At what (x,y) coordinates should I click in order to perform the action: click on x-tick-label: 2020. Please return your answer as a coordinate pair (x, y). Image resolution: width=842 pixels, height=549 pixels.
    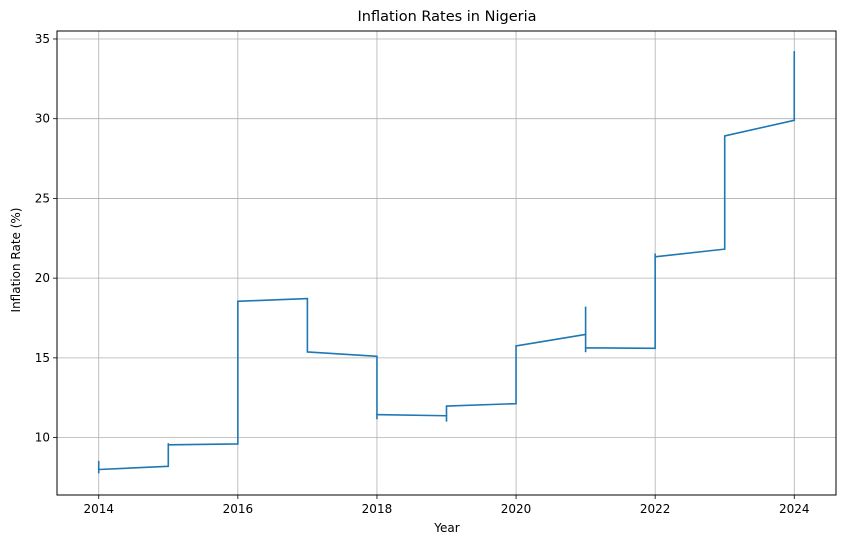
    Looking at the image, I should click on (516, 509).